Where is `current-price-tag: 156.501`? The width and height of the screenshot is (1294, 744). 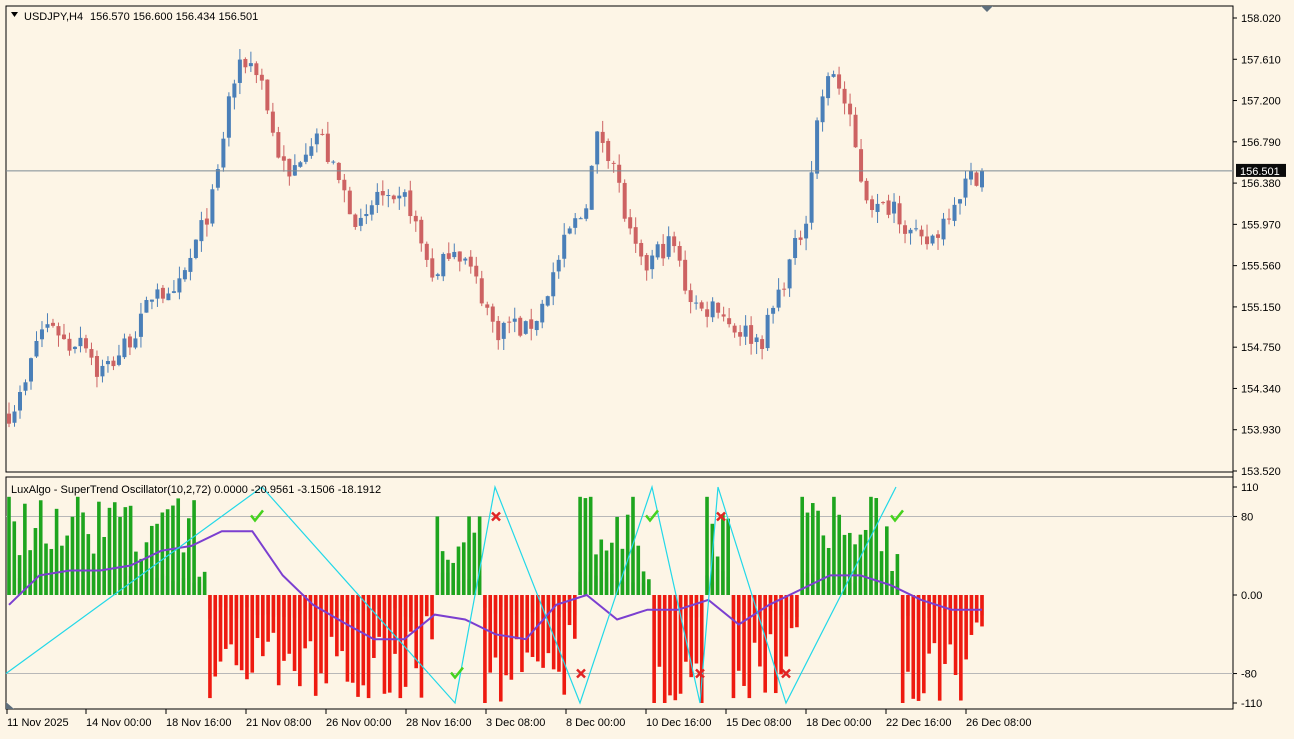
current-price-tag: 156.501 is located at coordinates (1261, 170).